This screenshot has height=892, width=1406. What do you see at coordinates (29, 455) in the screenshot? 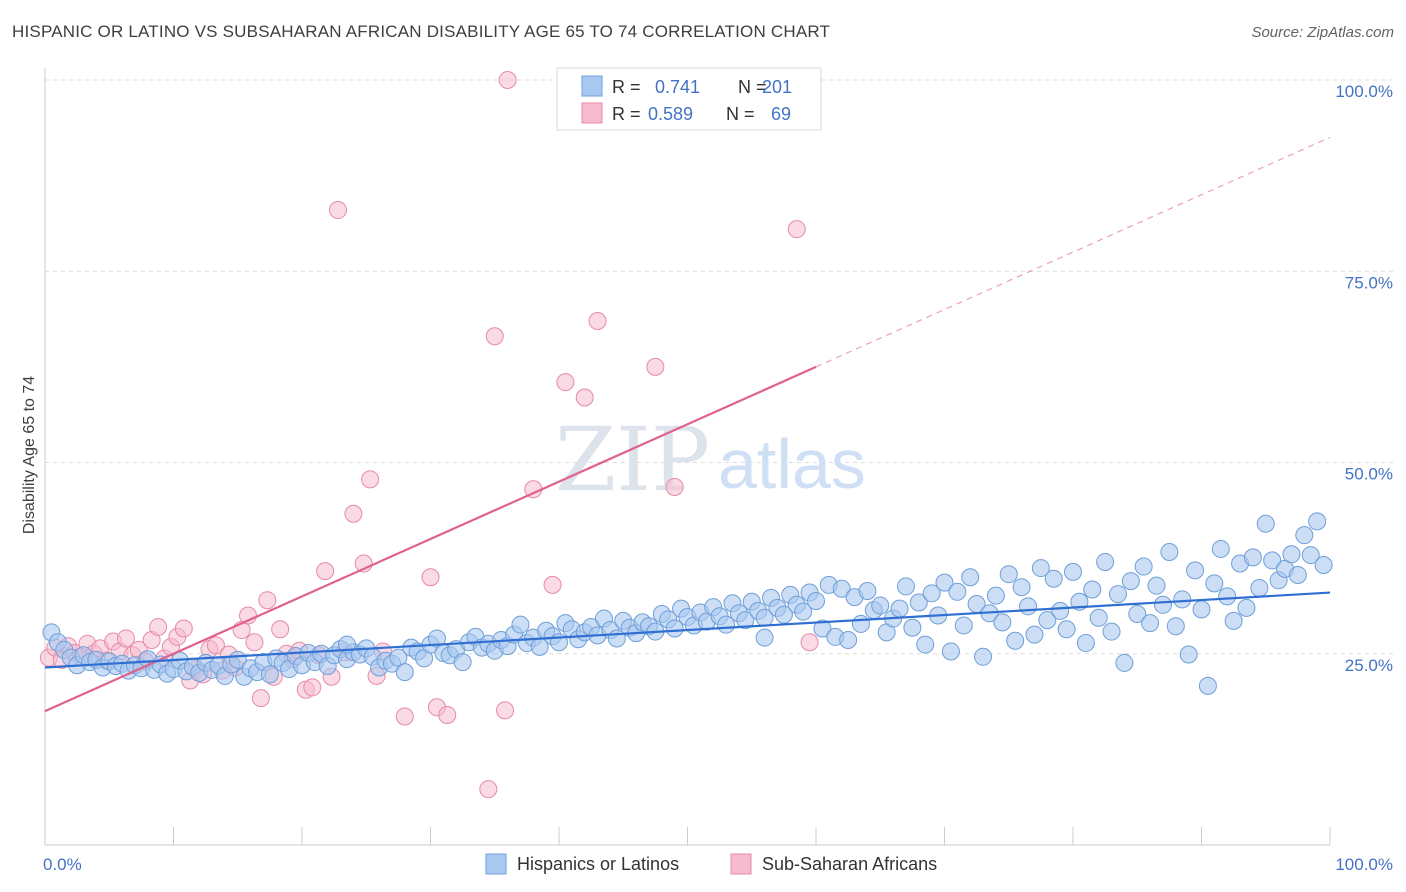
I see `y-axis-title: Disability Age 65 to 74` at bounding box center [29, 455].